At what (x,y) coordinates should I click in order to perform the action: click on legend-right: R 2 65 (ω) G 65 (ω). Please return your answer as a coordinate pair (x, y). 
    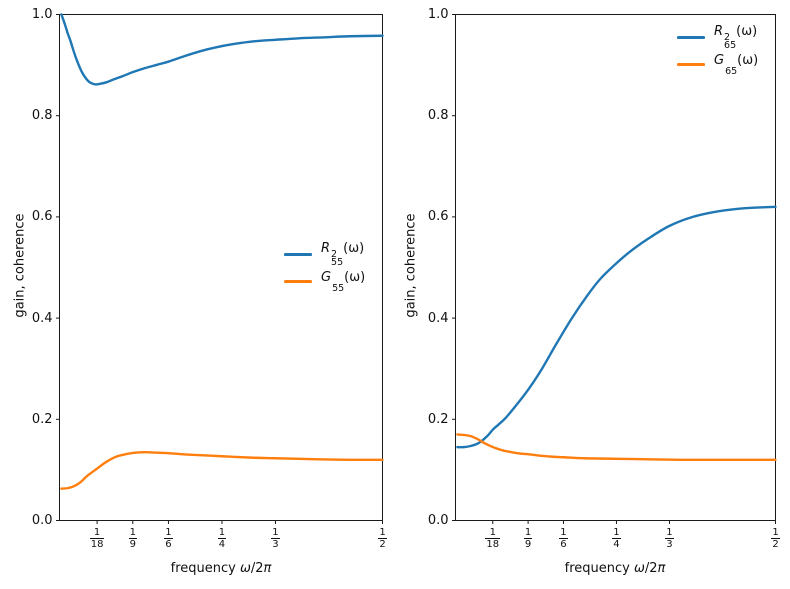
    Looking at the image, I should click on (717, 51).